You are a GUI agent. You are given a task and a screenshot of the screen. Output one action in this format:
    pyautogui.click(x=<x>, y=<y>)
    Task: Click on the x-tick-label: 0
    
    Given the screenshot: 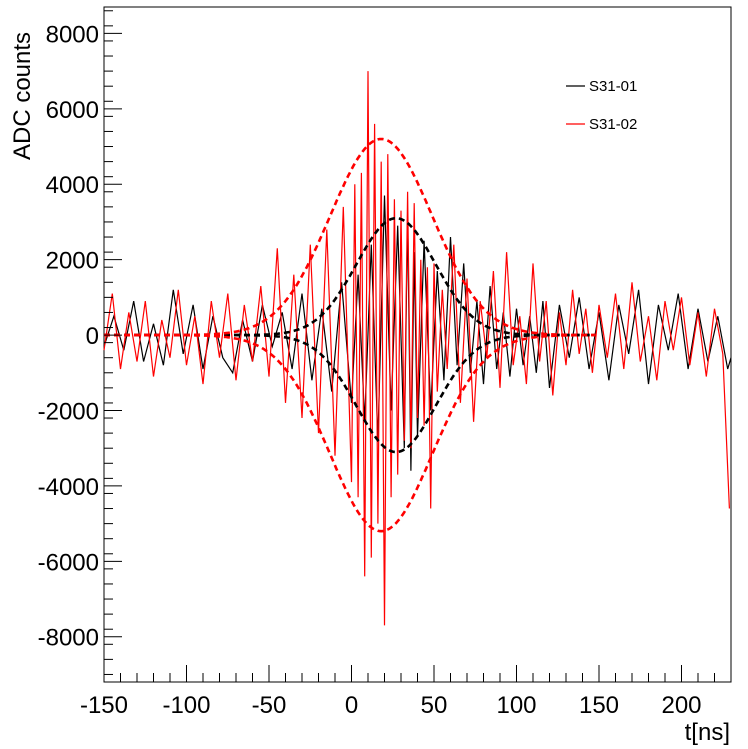 What is the action you would take?
    pyautogui.click(x=351, y=705)
    